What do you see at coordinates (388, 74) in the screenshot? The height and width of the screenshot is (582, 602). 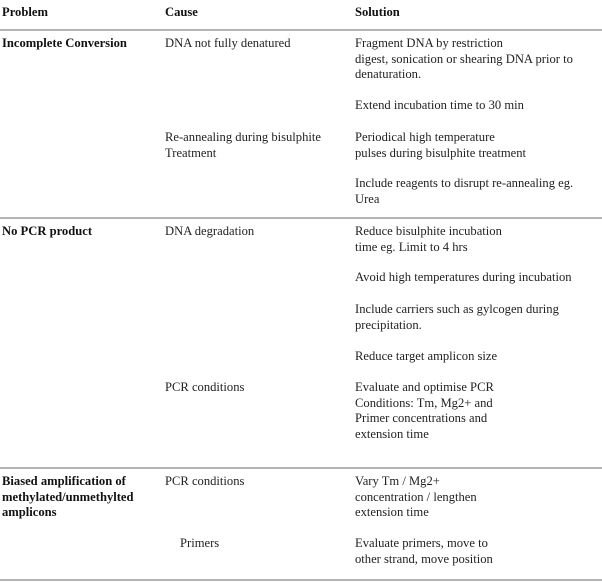 I see `solution-line: denaturation.` at bounding box center [388, 74].